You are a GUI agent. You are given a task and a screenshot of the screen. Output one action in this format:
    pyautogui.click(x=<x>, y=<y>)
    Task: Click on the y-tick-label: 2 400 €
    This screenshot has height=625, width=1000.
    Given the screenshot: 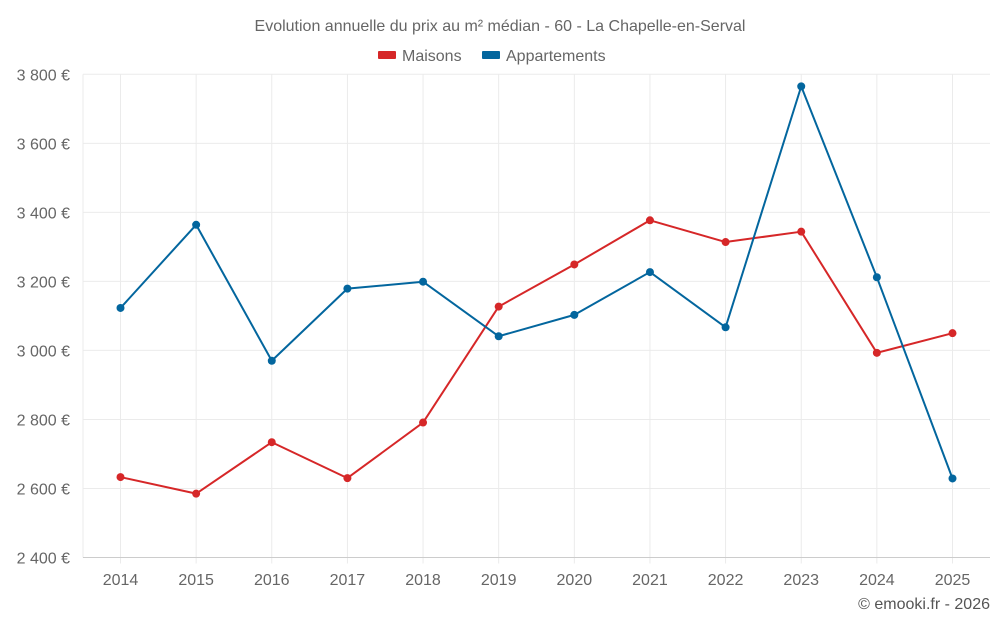 What is the action you would take?
    pyautogui.click(x=43, y=559)
    